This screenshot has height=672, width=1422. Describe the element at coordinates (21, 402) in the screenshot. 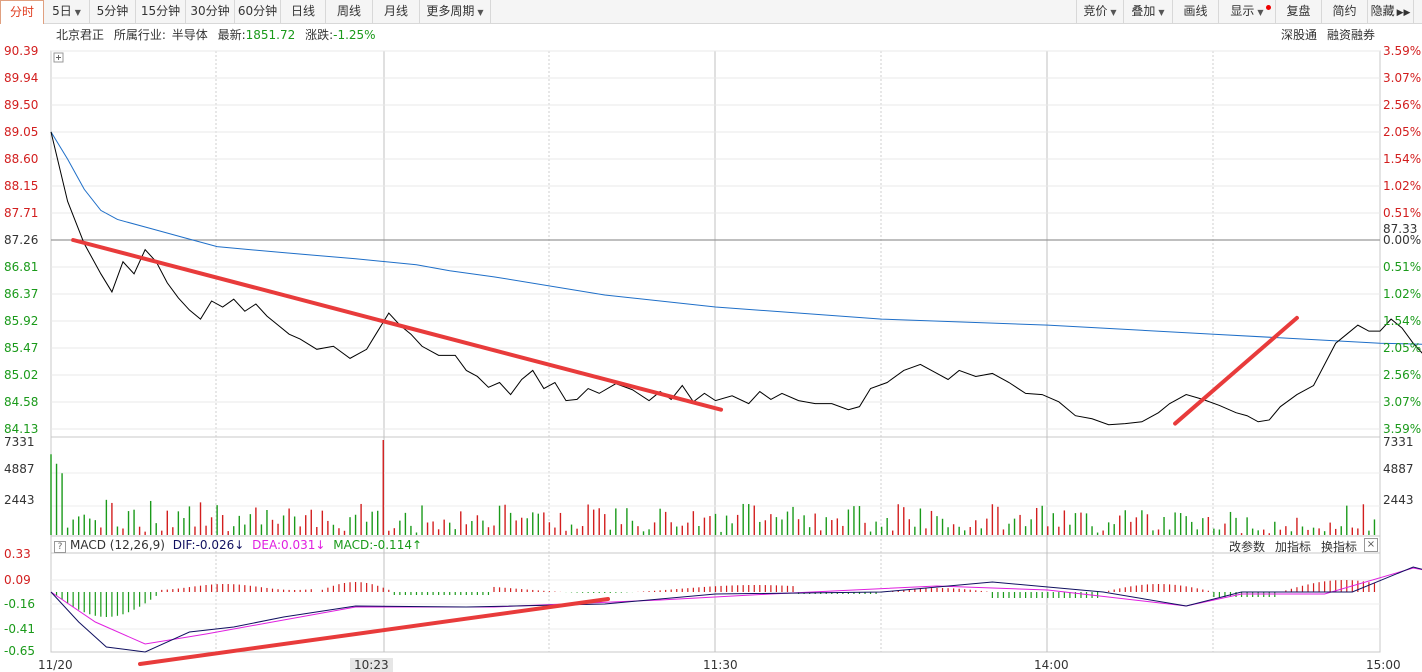

I see `price-label-left: 84.58` at that location.